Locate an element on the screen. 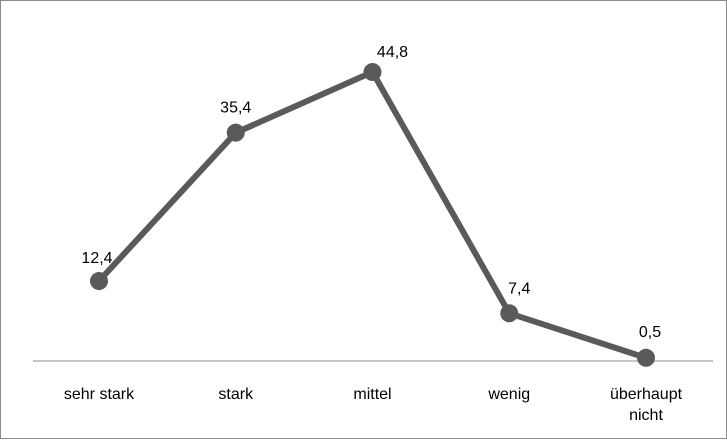 This screenshot has width=727, height=440. data-label-2: 35,4 is located at coordinates (235, 108).